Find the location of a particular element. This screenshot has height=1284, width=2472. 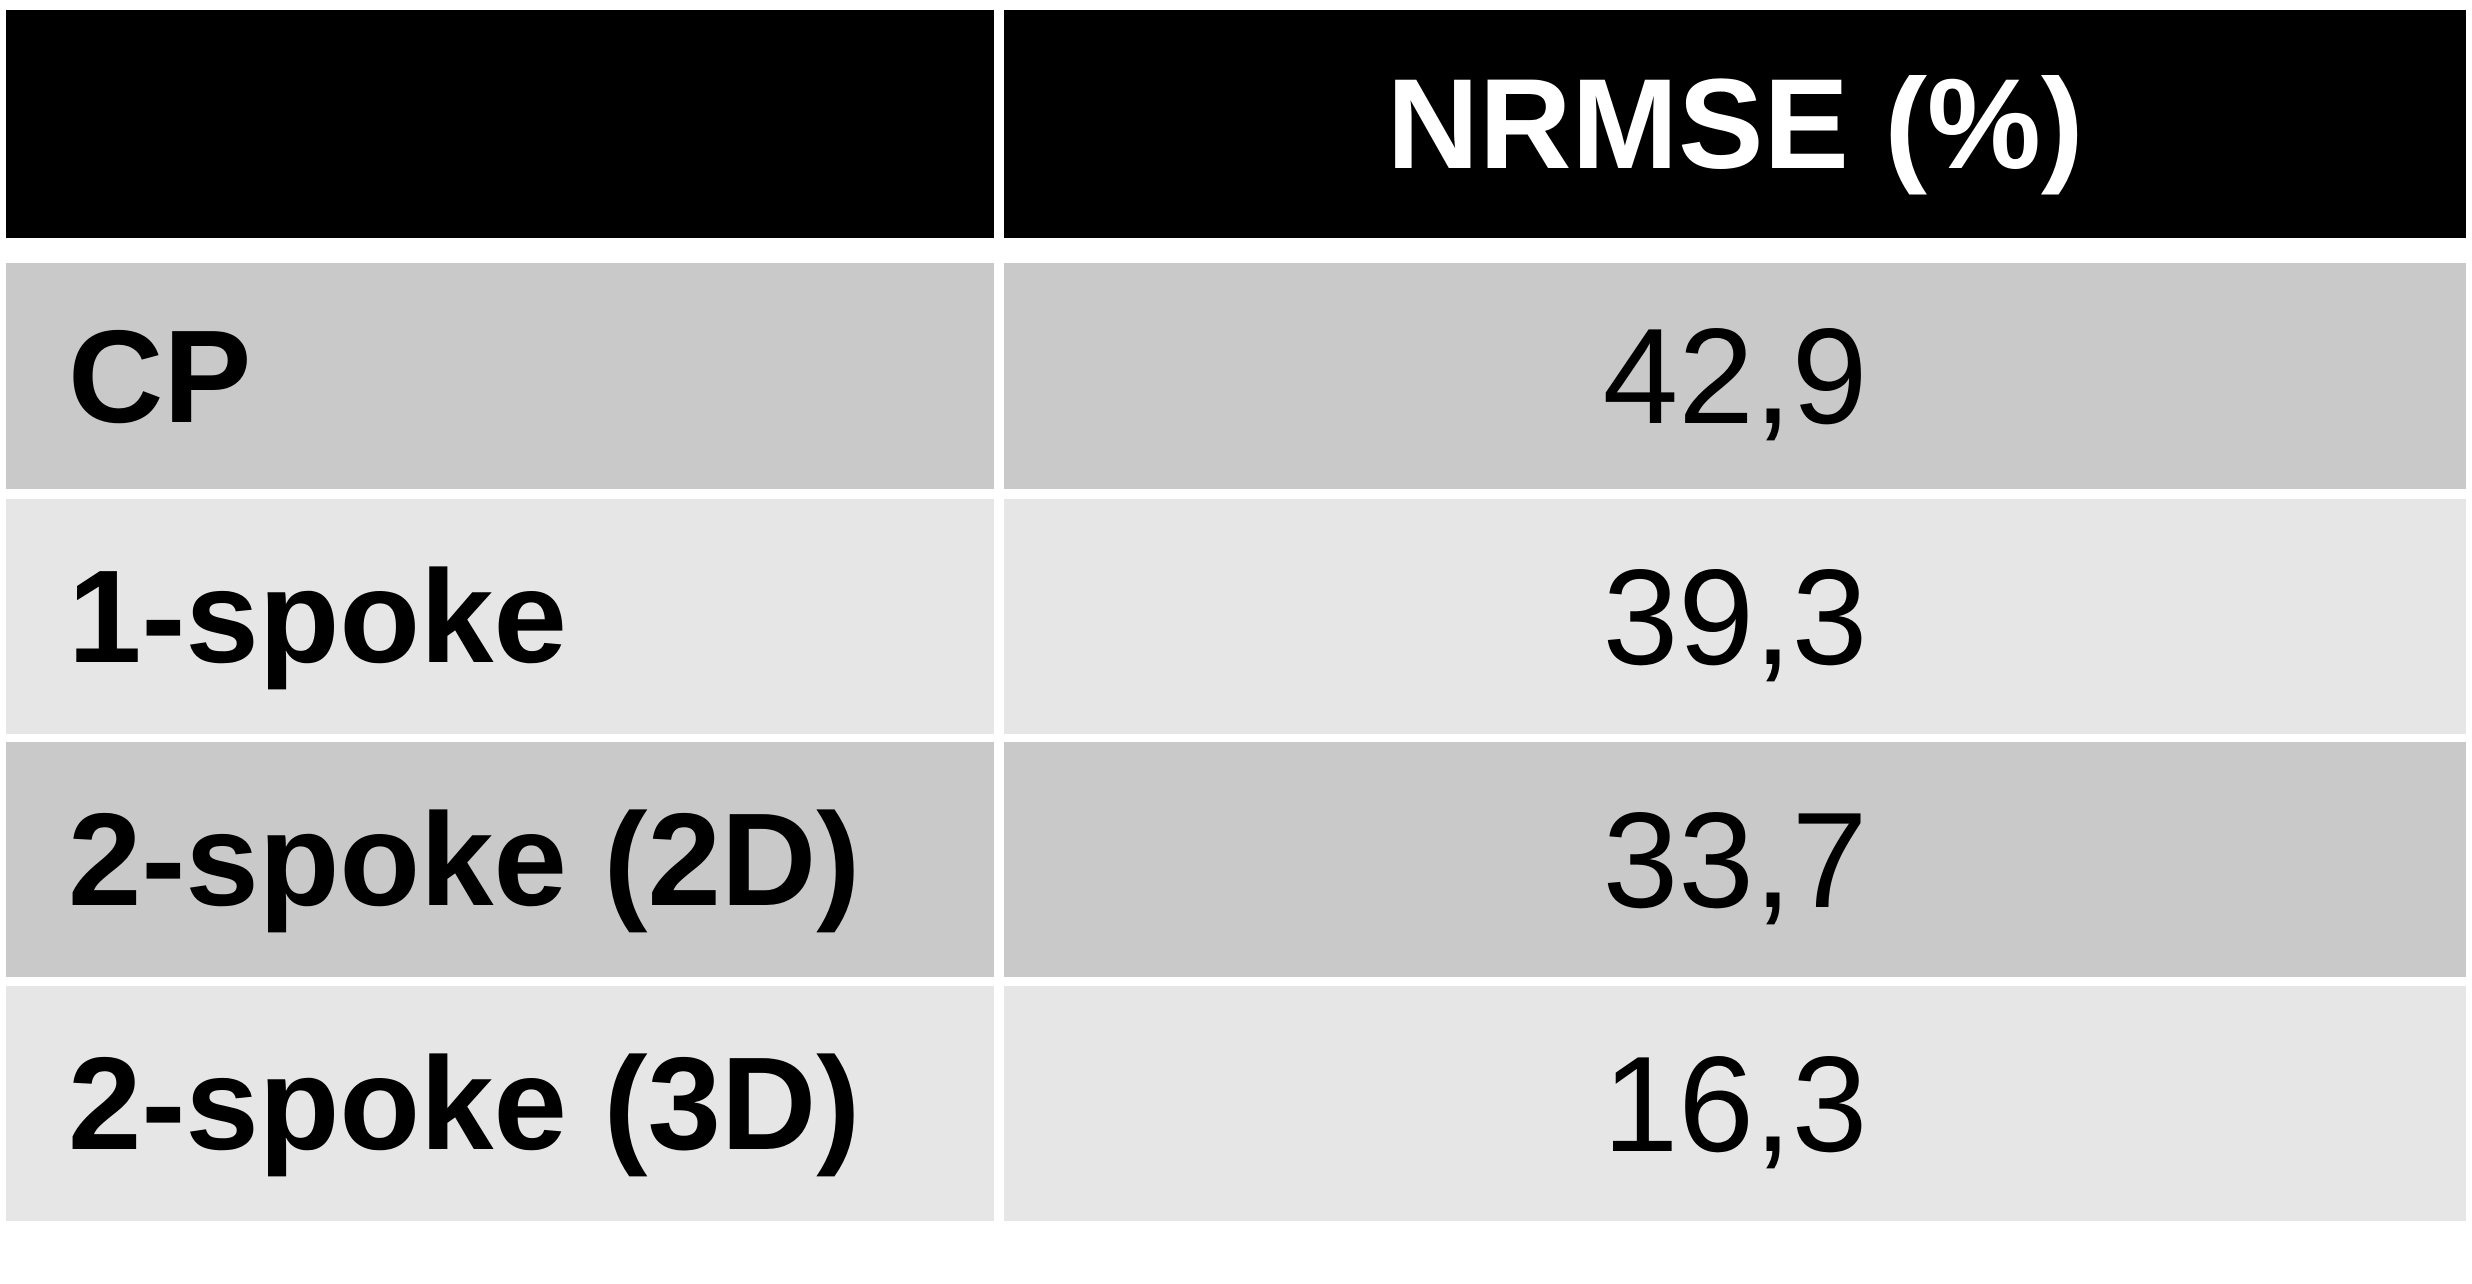

row-label: 2-spoke (2D) is located at coordinates (500, 859).